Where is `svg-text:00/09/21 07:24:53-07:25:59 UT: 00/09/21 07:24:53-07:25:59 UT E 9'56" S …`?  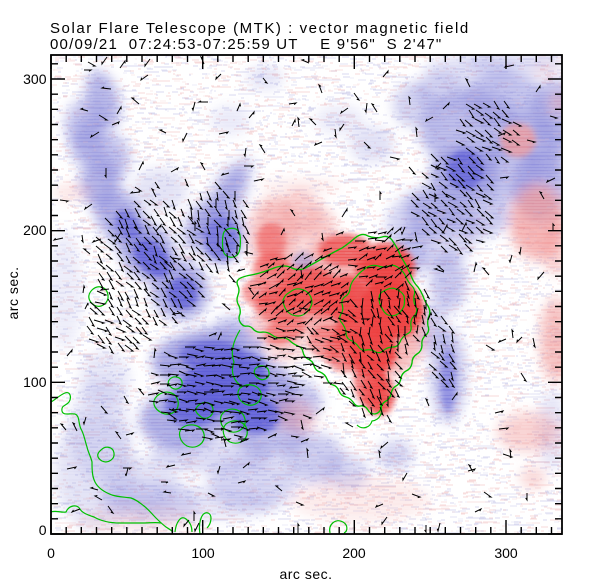 svg-text:00/09/21 07:24:53-07:25:59 UT: 00/09/21 07:24:53-07:25:59 UT E 9'56" S … is located at coordinates (246, 44).